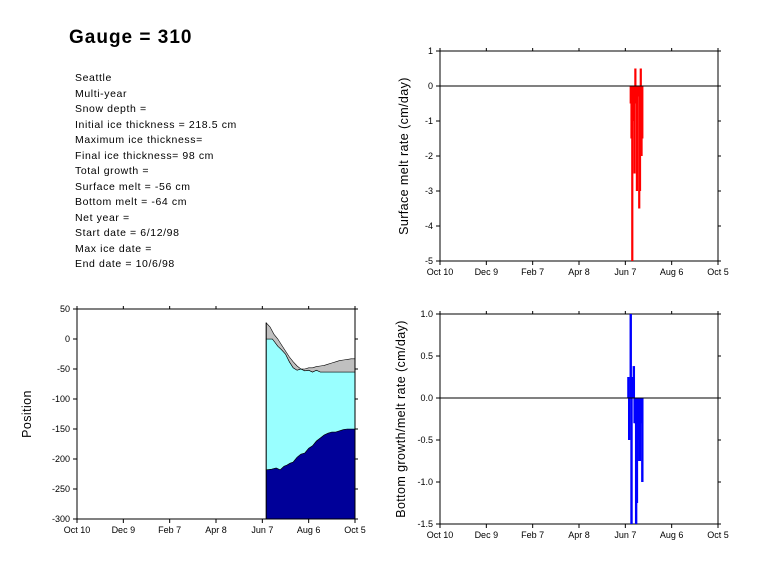 The width and height of the screenshot is (760, 570). Describe the element at coordinates (425, 524) in the screenshot. I see `y-tick-label: -1.5` at that location.